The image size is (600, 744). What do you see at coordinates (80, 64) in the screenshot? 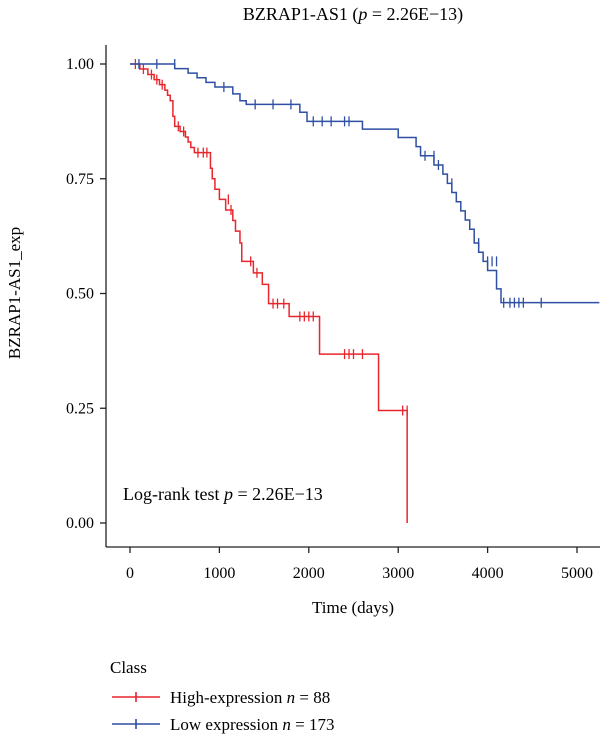
I see `y-tick-label: 1.00` at bounding box center [80, 64].